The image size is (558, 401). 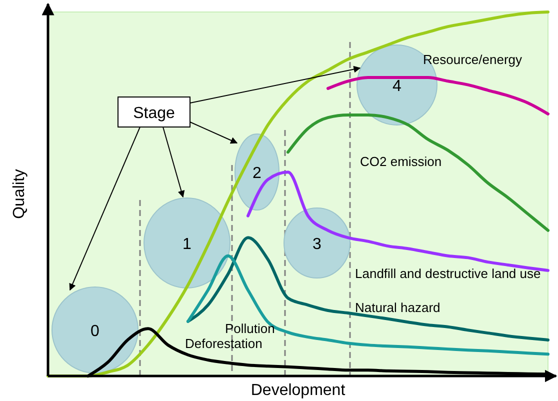 I want to click on annotation: 2, so click(x=257, y=173).